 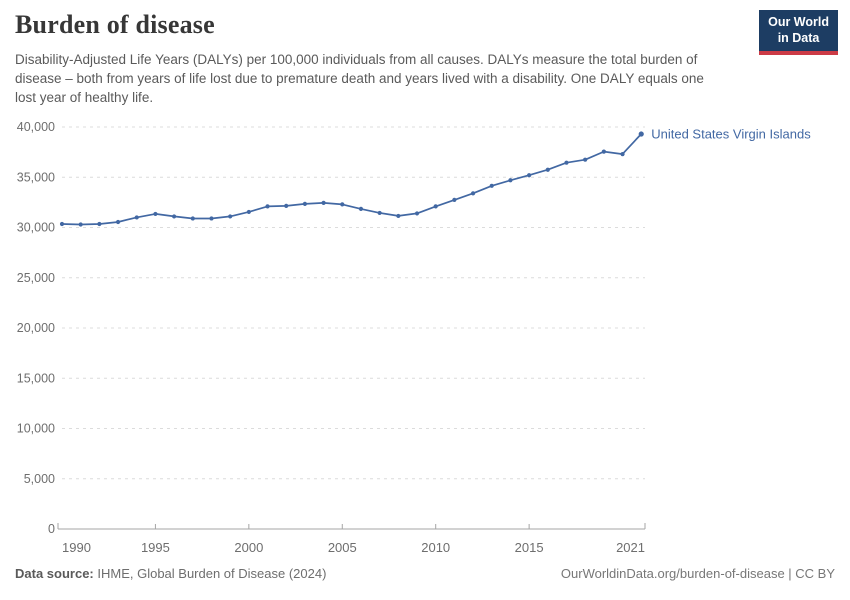 What do you see at coordinates (39, 479) in the screenshot?
I see `y-axis-tick-label: 5,000` at bounding box center [39, 479].